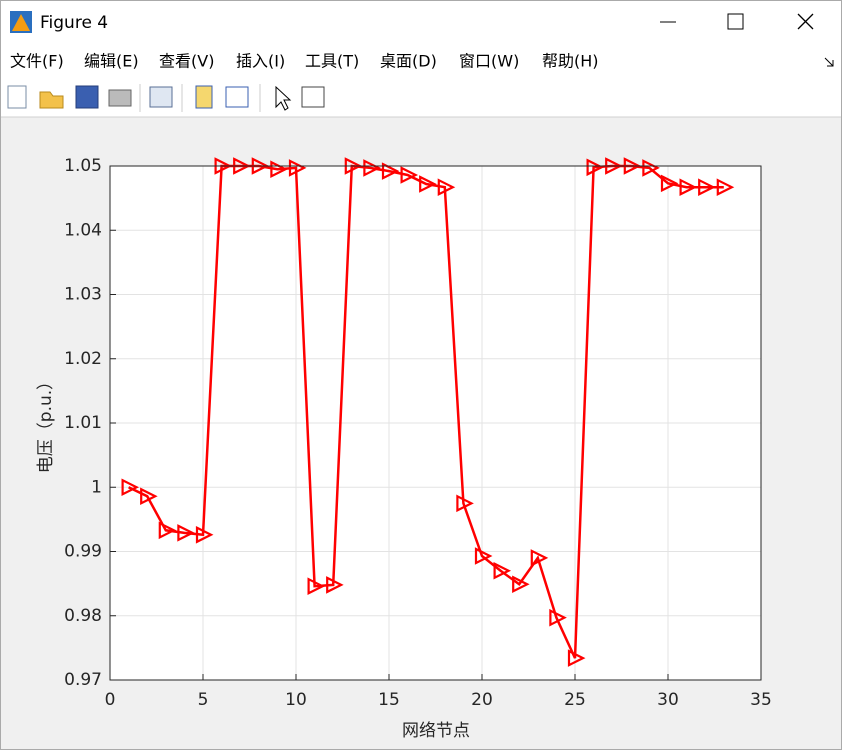  Describe the element at coordinates (111, 61) in the screenshot. I see `menu-item: 编辑(E)` at that location.